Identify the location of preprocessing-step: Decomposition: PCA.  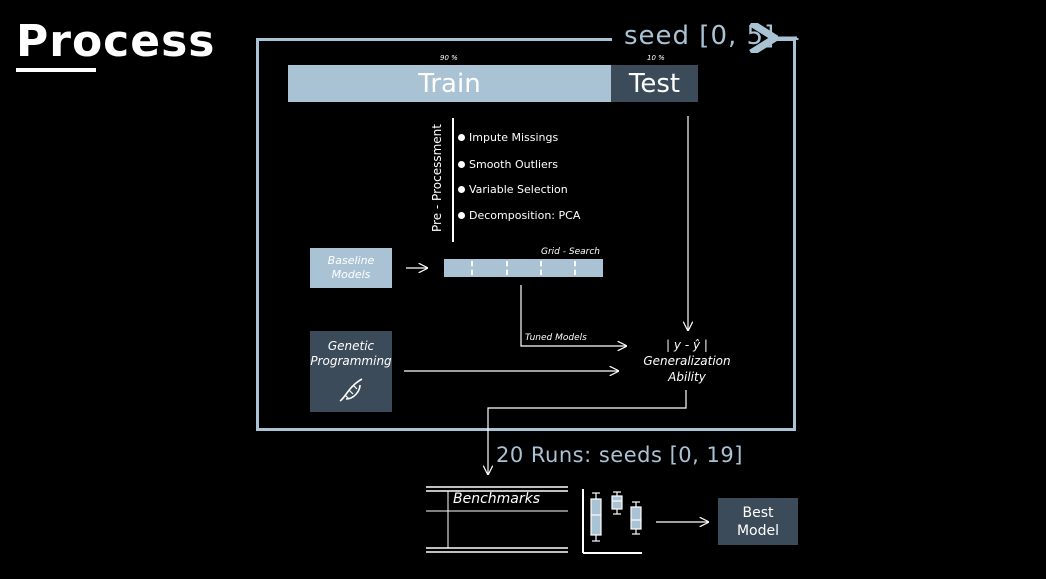
(519, 215).